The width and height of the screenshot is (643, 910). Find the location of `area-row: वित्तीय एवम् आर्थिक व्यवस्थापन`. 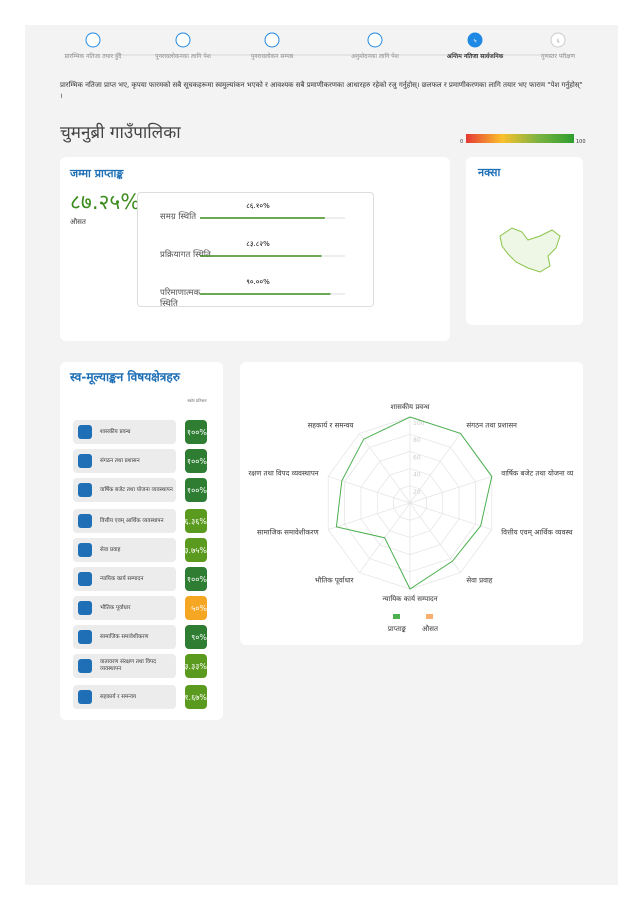

area-row: वित्तीय एवम् आर्थिक व्यवस्थापन is located at coordinates (124, 521).